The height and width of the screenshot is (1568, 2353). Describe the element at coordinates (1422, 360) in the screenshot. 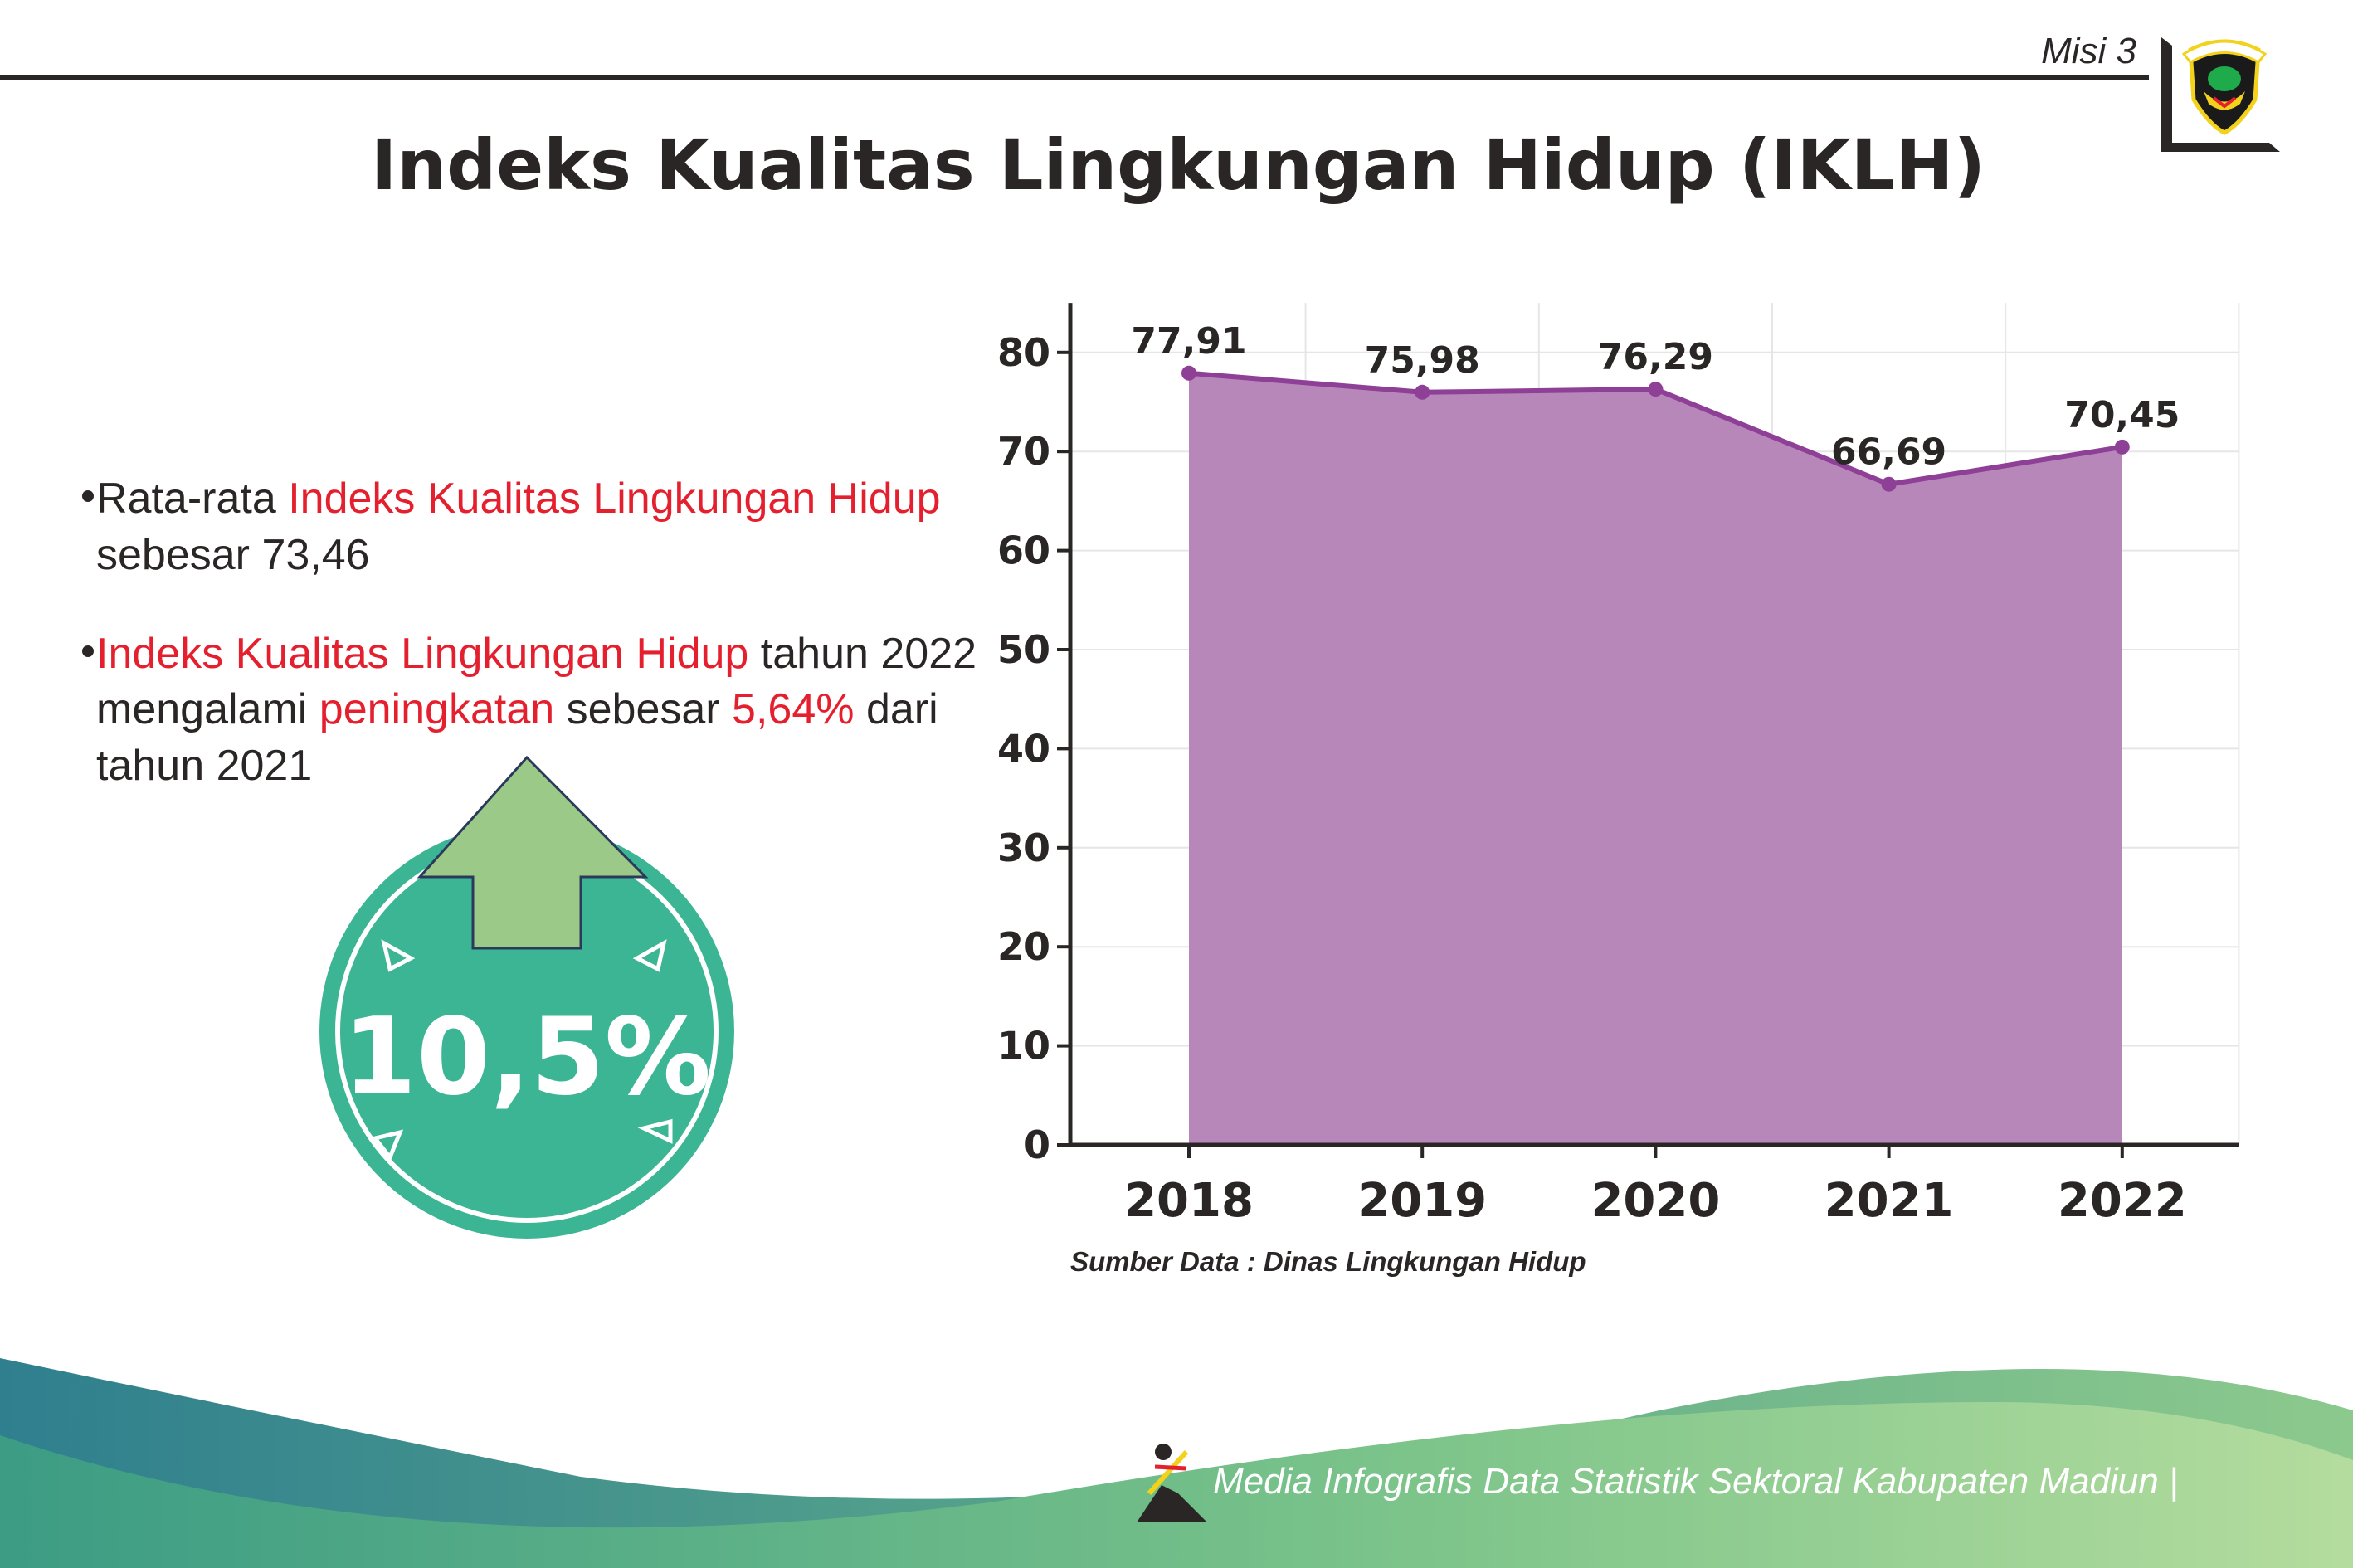

I see `data-label: 75,98` at that location.